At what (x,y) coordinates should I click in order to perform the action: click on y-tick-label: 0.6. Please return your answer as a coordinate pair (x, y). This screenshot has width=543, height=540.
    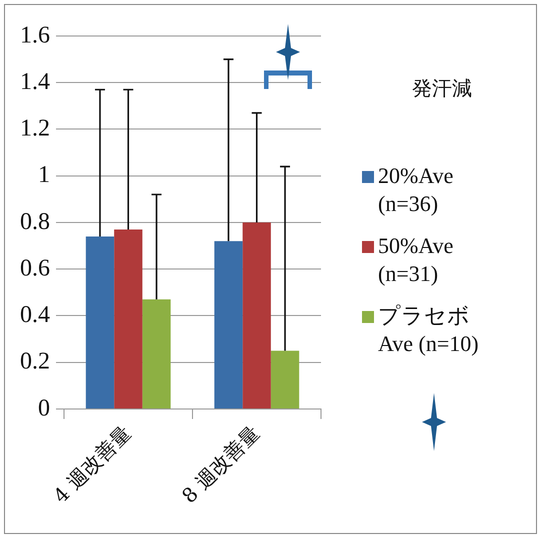
    Looking at the image, I should click on (35, 268).